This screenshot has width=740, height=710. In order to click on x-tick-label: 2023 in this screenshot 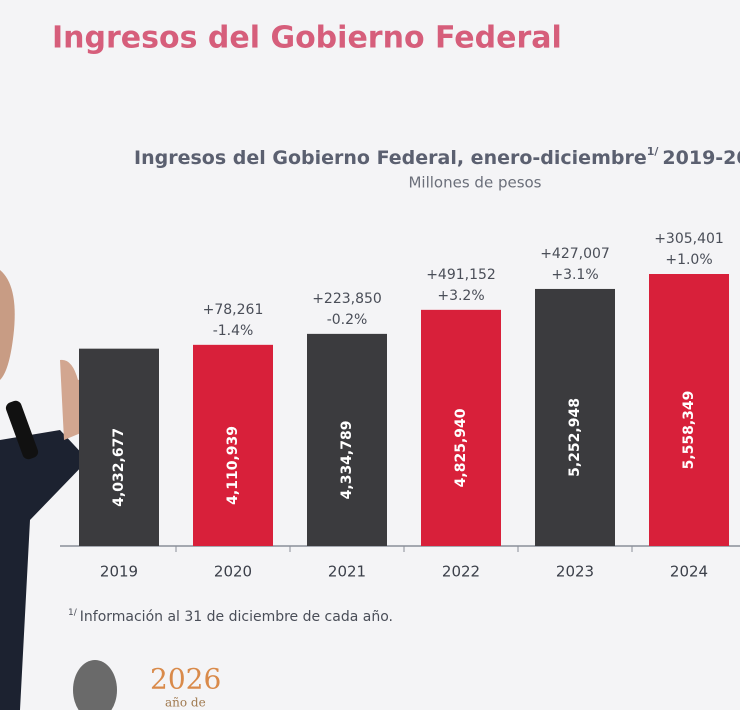, I will do `click(575, 572)`.